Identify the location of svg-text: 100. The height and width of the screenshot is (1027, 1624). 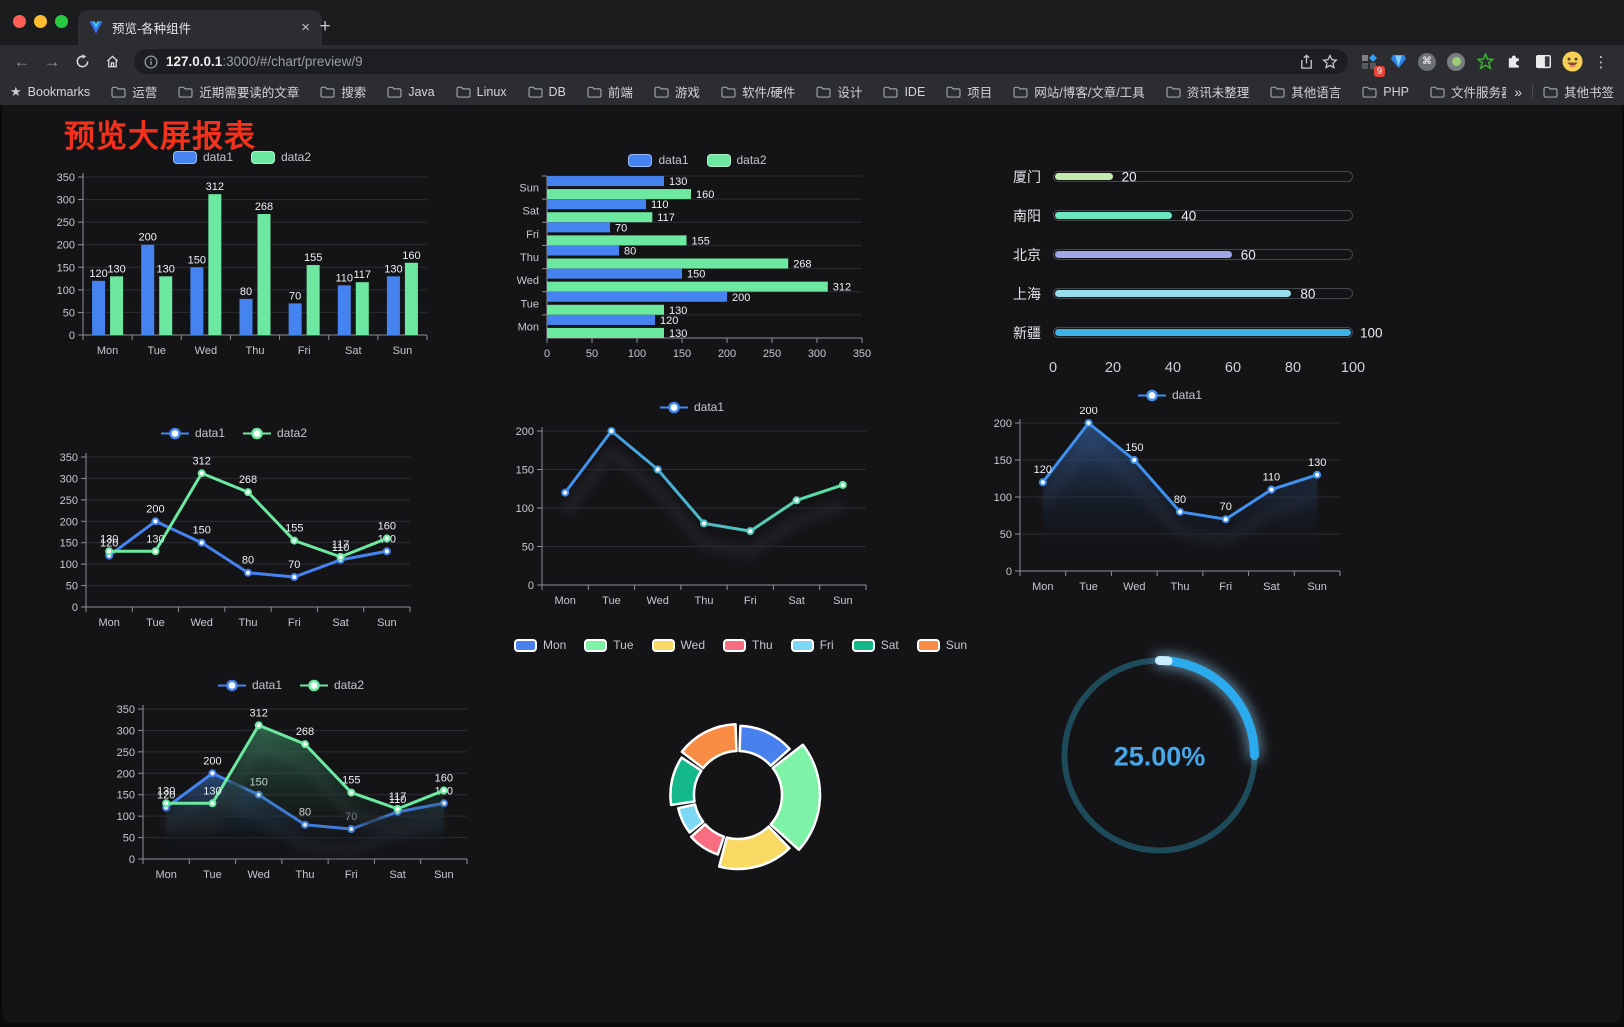
(637, 354).